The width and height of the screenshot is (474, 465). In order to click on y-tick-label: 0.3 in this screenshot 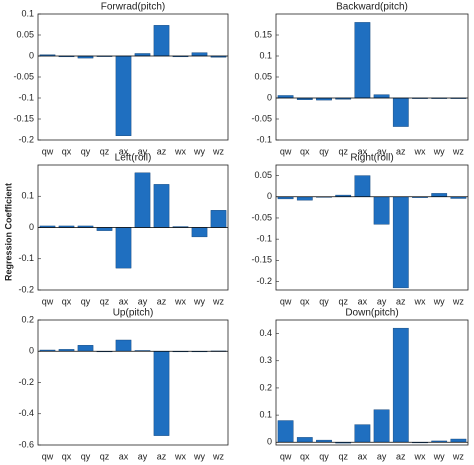, I will do `click(265, 360)`.